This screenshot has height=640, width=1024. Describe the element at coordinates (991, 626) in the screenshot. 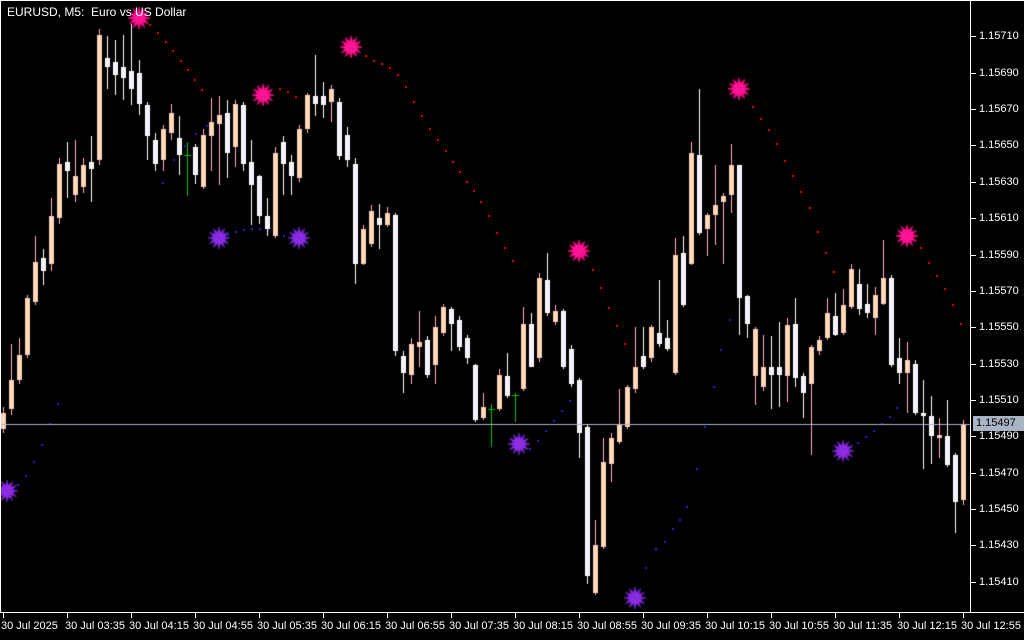

I see `time-axis-label: 30 Jul 12:55` at that location.